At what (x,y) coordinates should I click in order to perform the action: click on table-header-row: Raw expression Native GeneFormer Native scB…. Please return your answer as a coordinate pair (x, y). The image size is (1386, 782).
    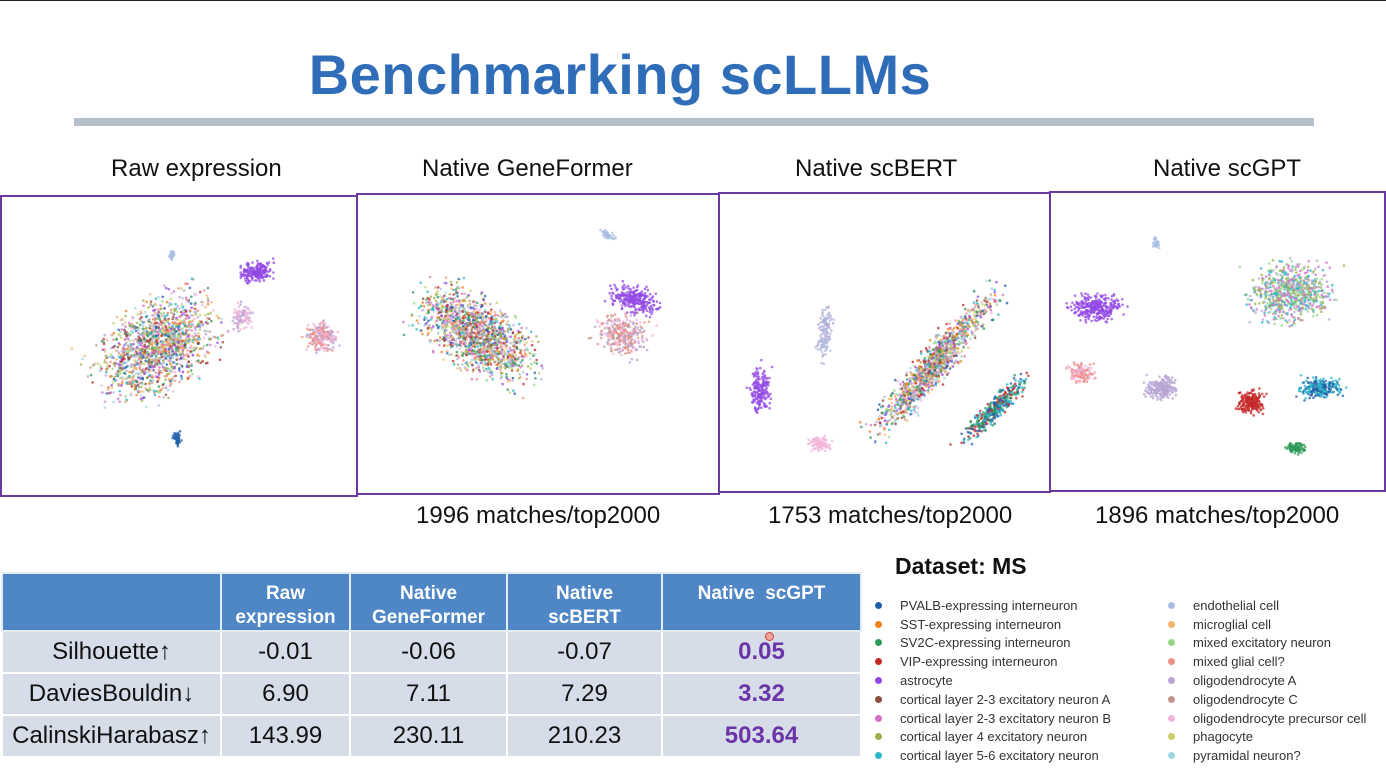
    Looking at the image, I should click on (431, 602).